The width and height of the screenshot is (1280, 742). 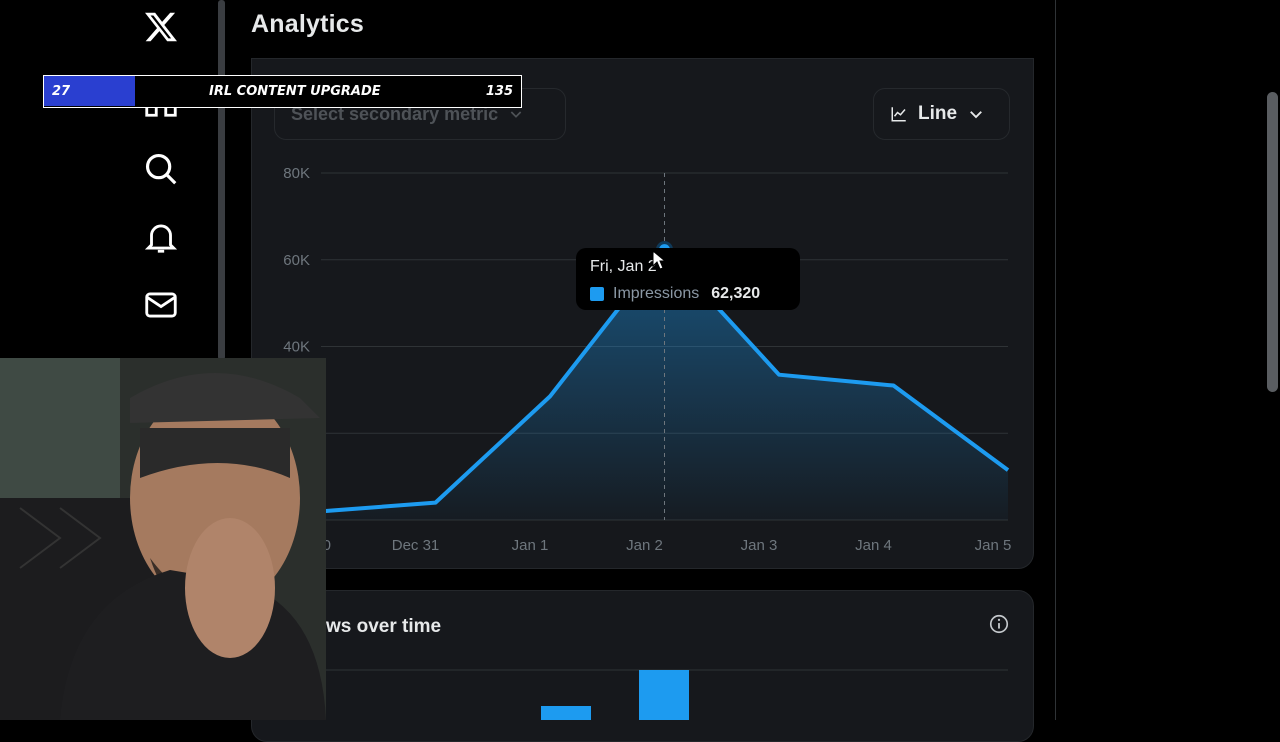 What do you see at coordinates (89, 91) in the screenshot?
I see `goal-current-count: 27` at bounding box center [89, 91].